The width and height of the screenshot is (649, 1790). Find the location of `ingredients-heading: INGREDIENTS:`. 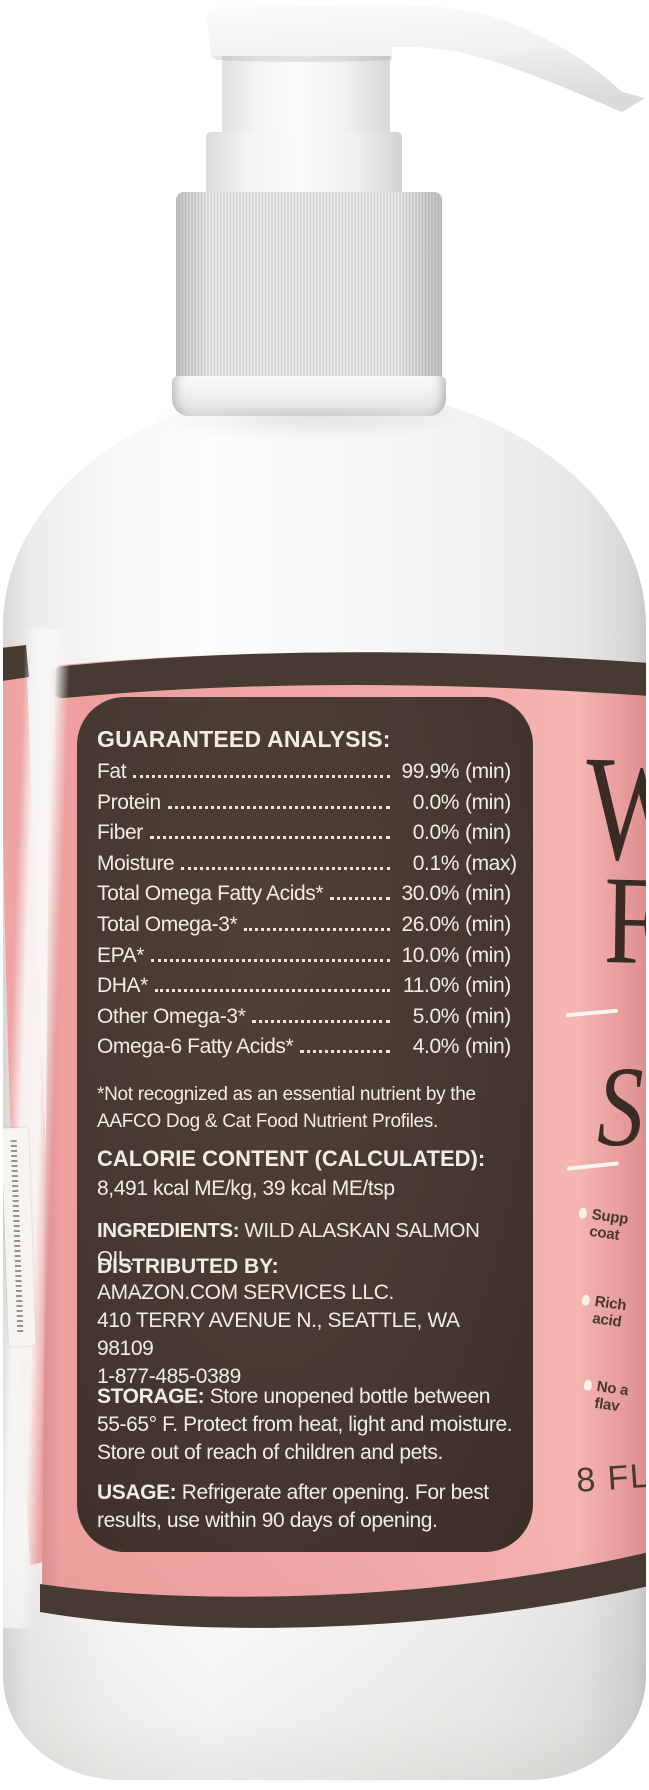

ingredients-heading: INGREDIENTS: is located at coordinates (168, 1230).